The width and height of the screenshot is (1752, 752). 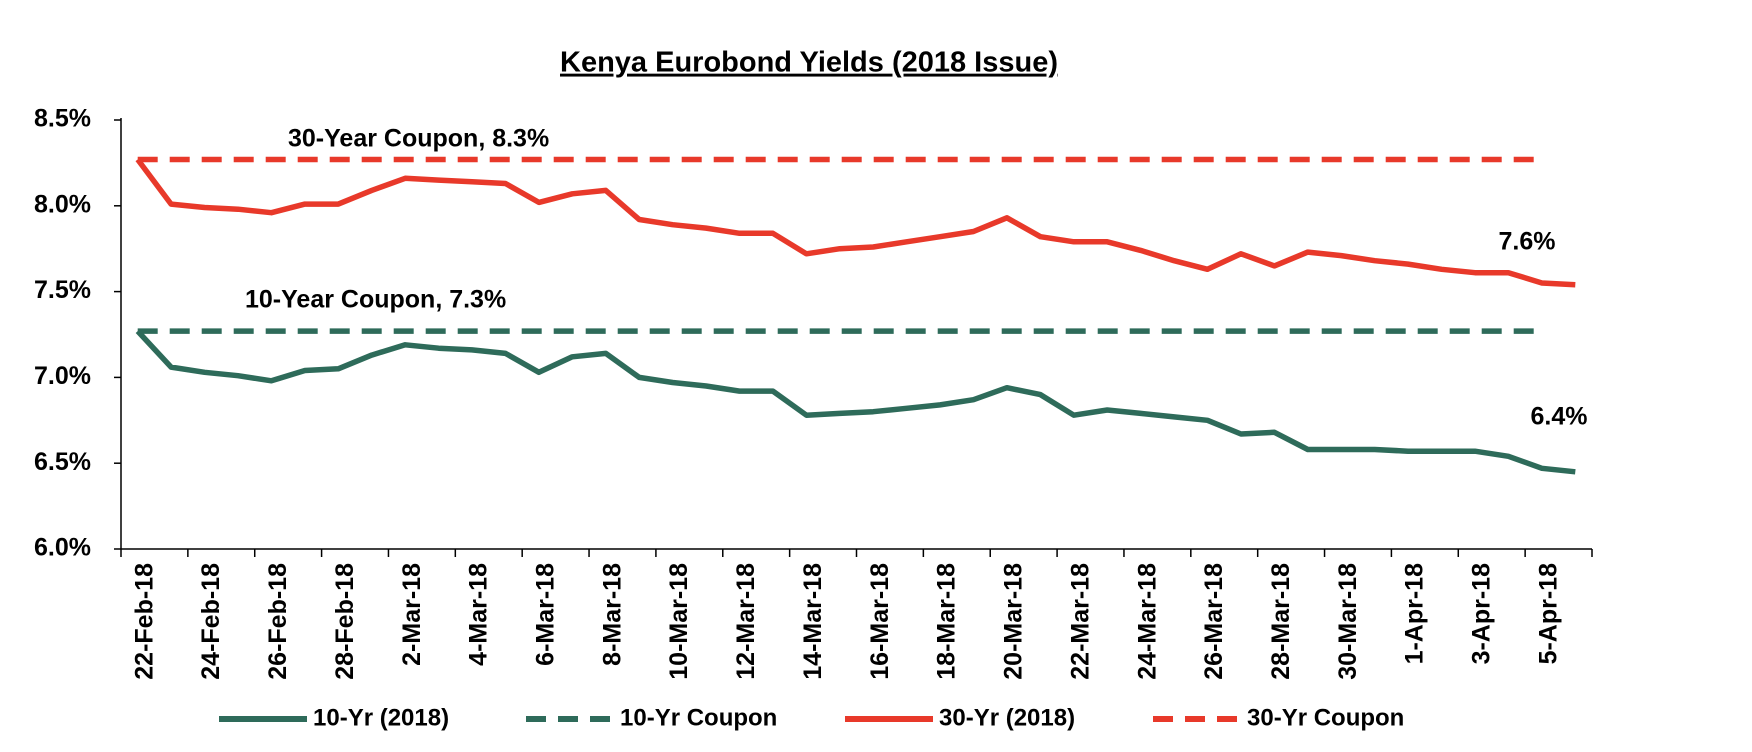 I want to click on series-line, so click(x=855, y=222).